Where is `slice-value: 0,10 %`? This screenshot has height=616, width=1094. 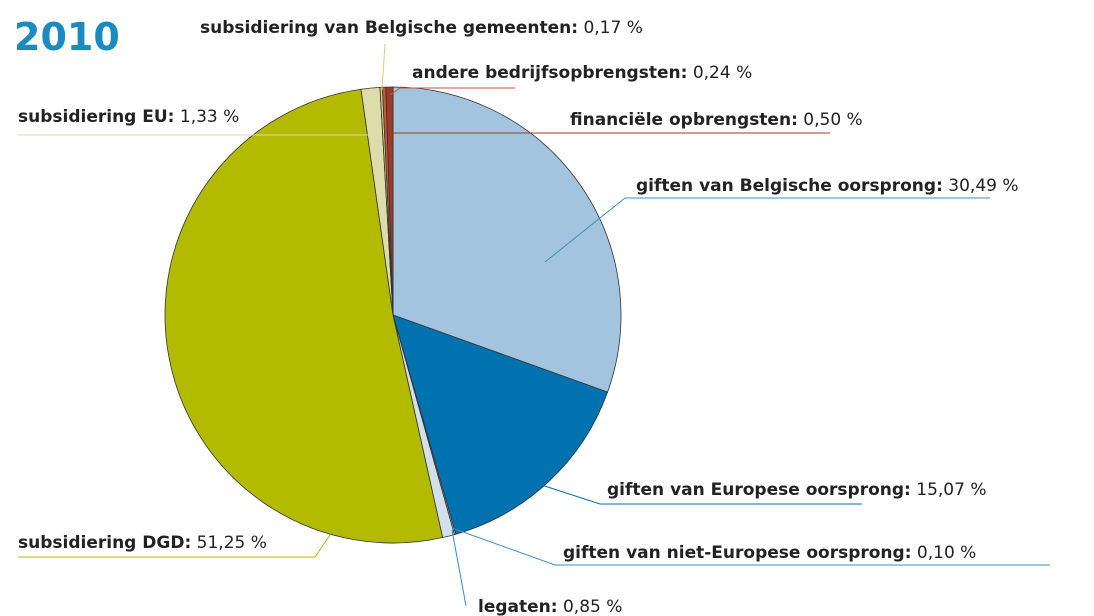
slice-value: 0,10 % is located at coordinates (946, 553).